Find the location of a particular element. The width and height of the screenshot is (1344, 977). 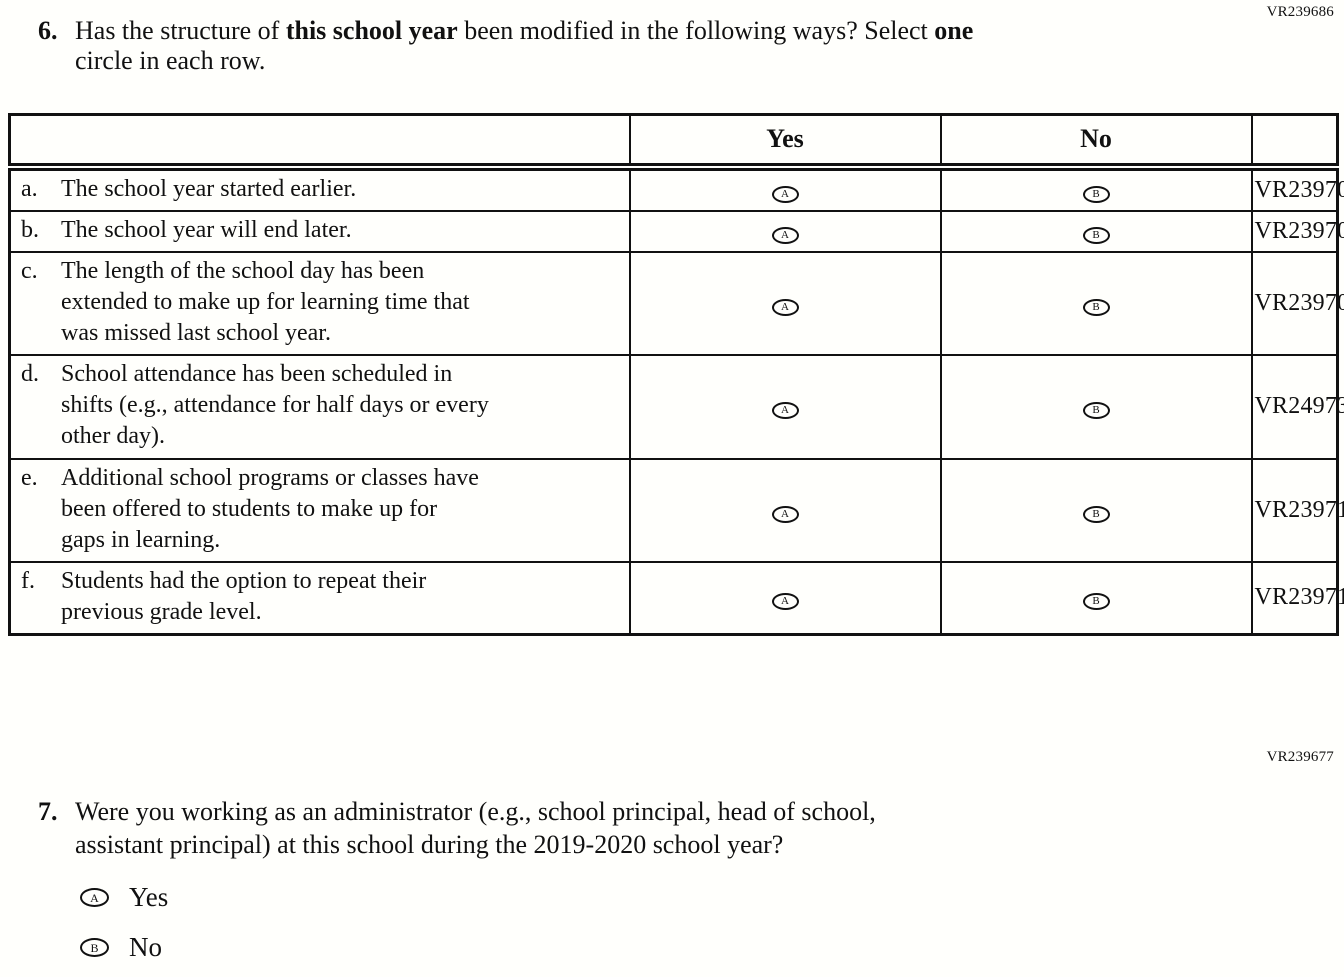

row-b-yes-bubble: A is located at coordinates (785, 235).